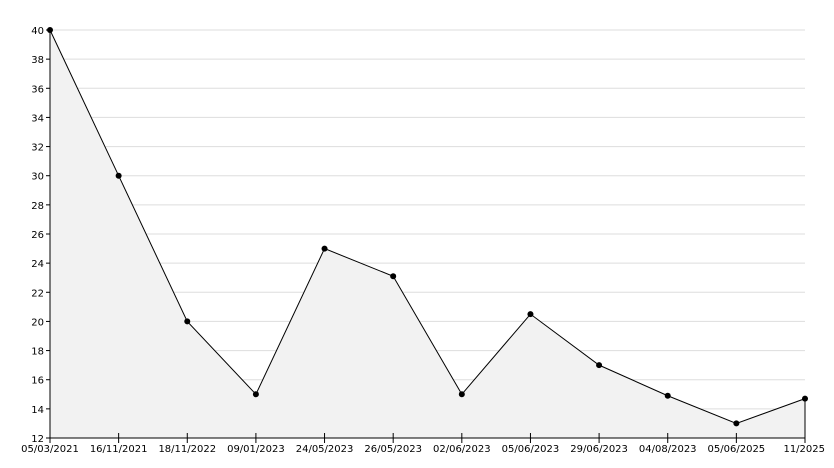  I want to click on x-tick-label: 02/06/2023, so click(462, 449).